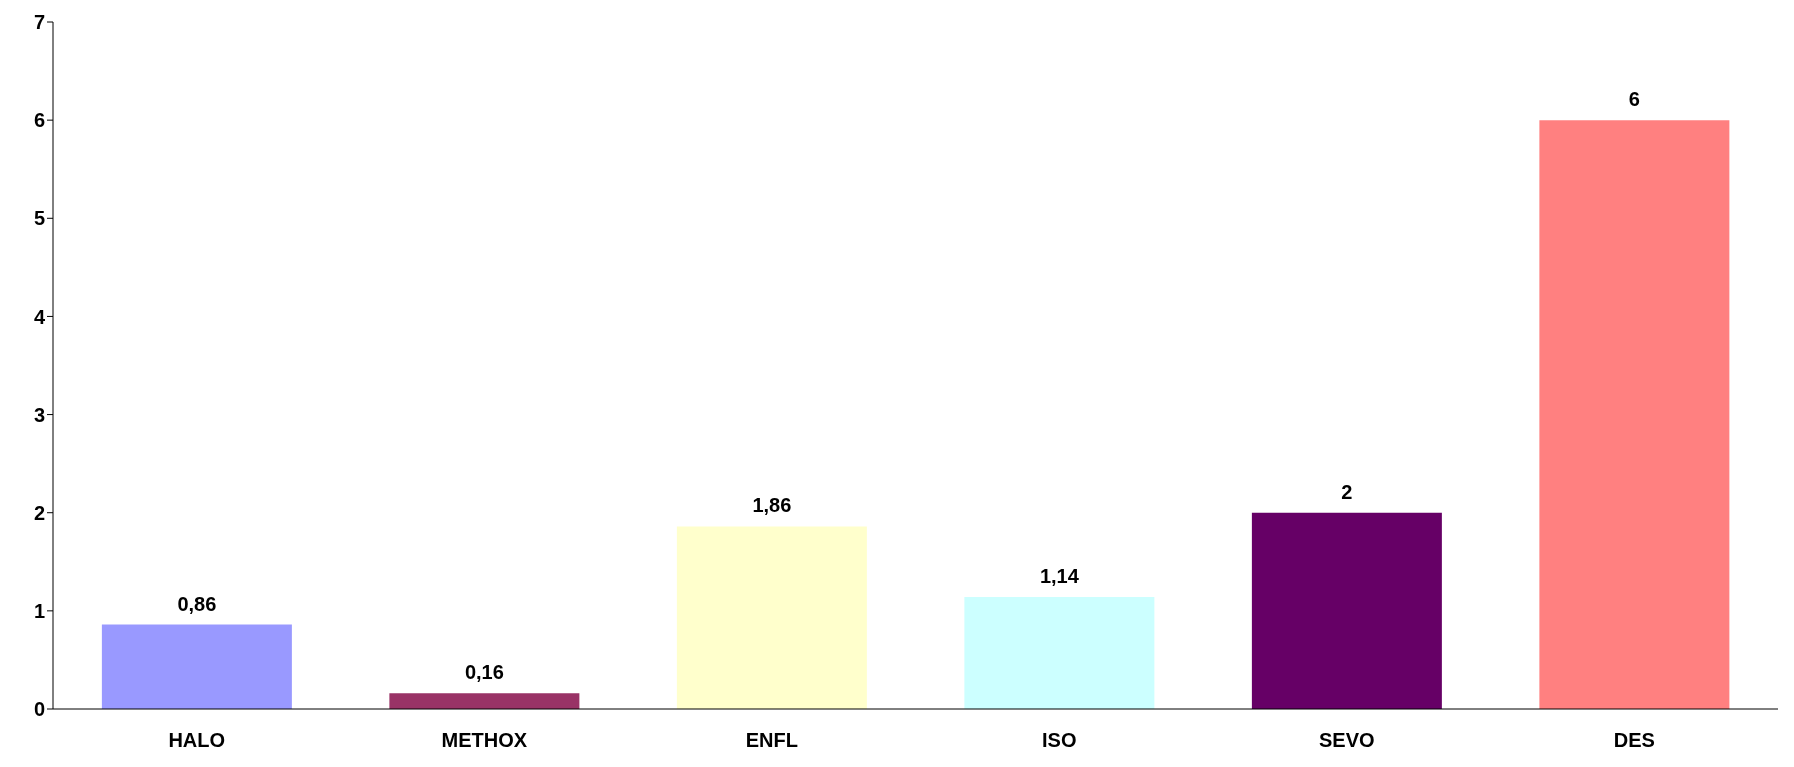 Image resolution: width=1794 pixels, height=767 pixels. I want to click on x-tick-label: ENFL, so click(771, 740).